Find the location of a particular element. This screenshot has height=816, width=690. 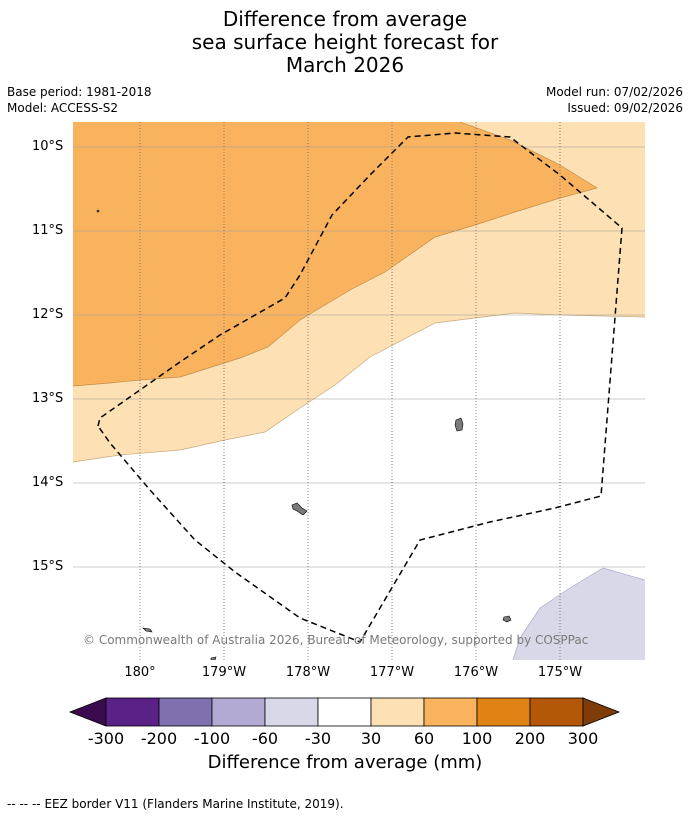

colorbar-tick-200: 200 is located at coordinates (530, 738).